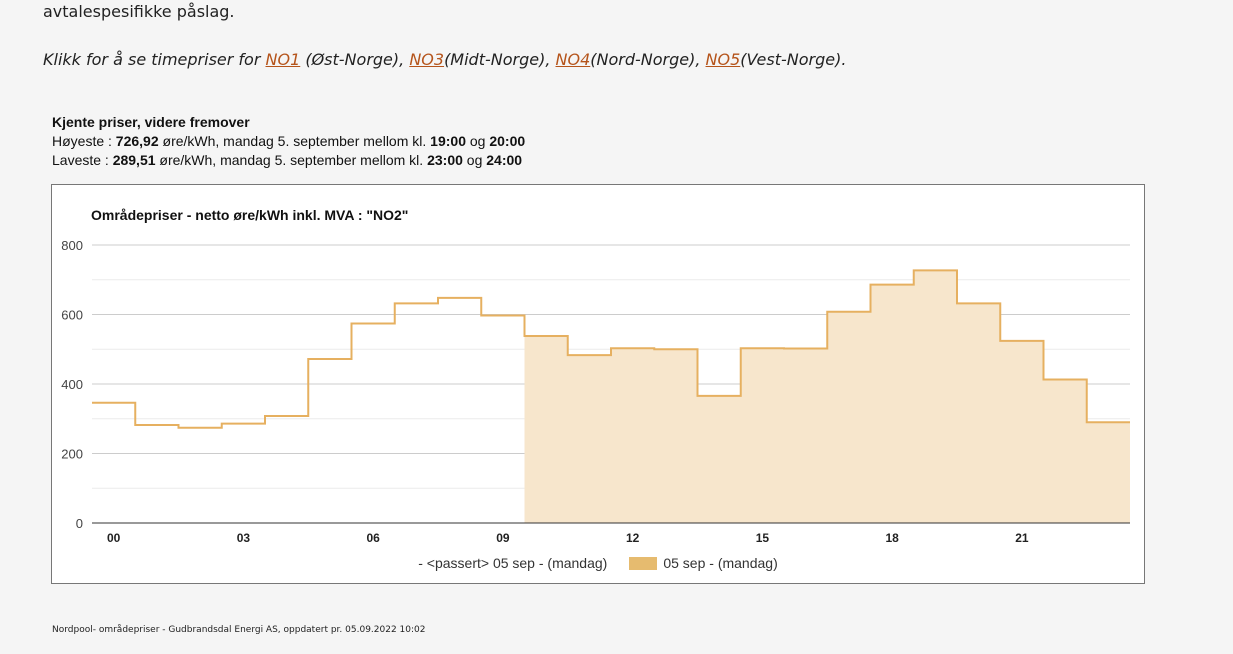 This screenshot has width=1233, height=654. What do you see at coordinates (134, 160) in the screenshot?
I see `low-value: 289,51` at bounding box center [134, 160].